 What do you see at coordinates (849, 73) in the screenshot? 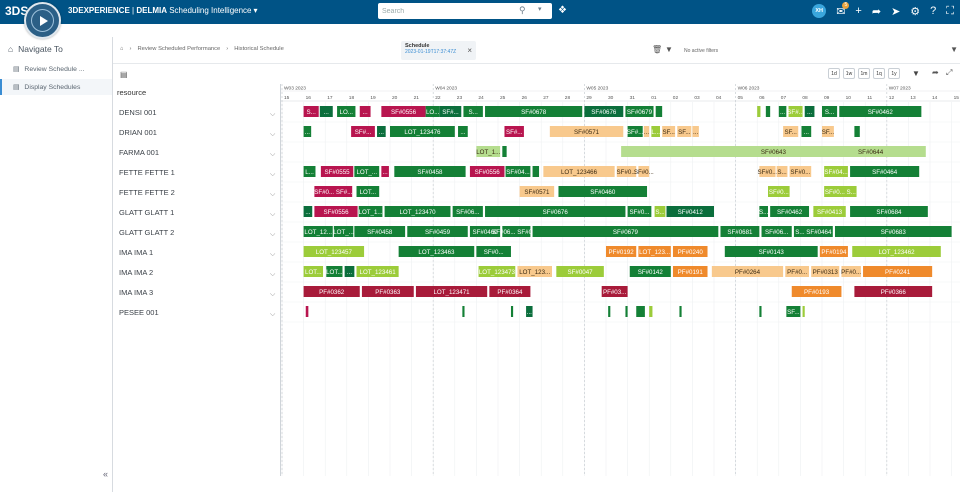
I see `zoom-1w-button: 1w` at bounding box center [849, 73].